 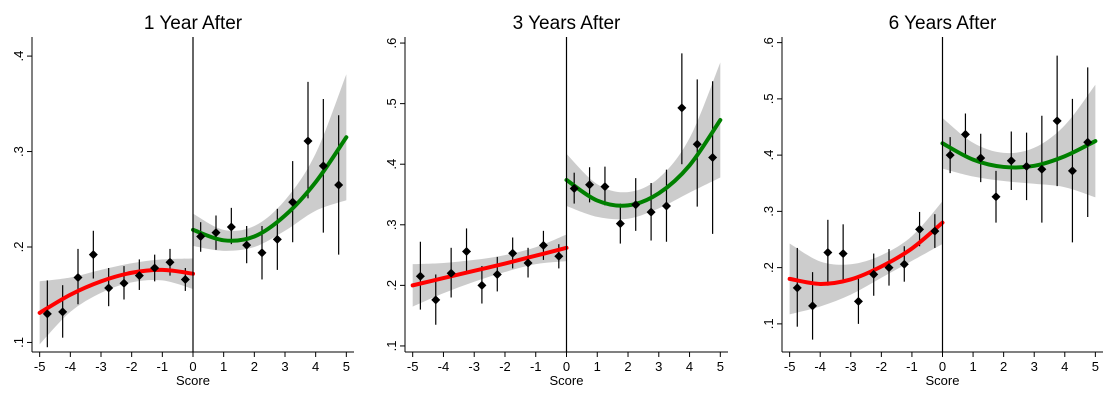 I want to click on y-tick-label: .2, so click(x=18, y=247).